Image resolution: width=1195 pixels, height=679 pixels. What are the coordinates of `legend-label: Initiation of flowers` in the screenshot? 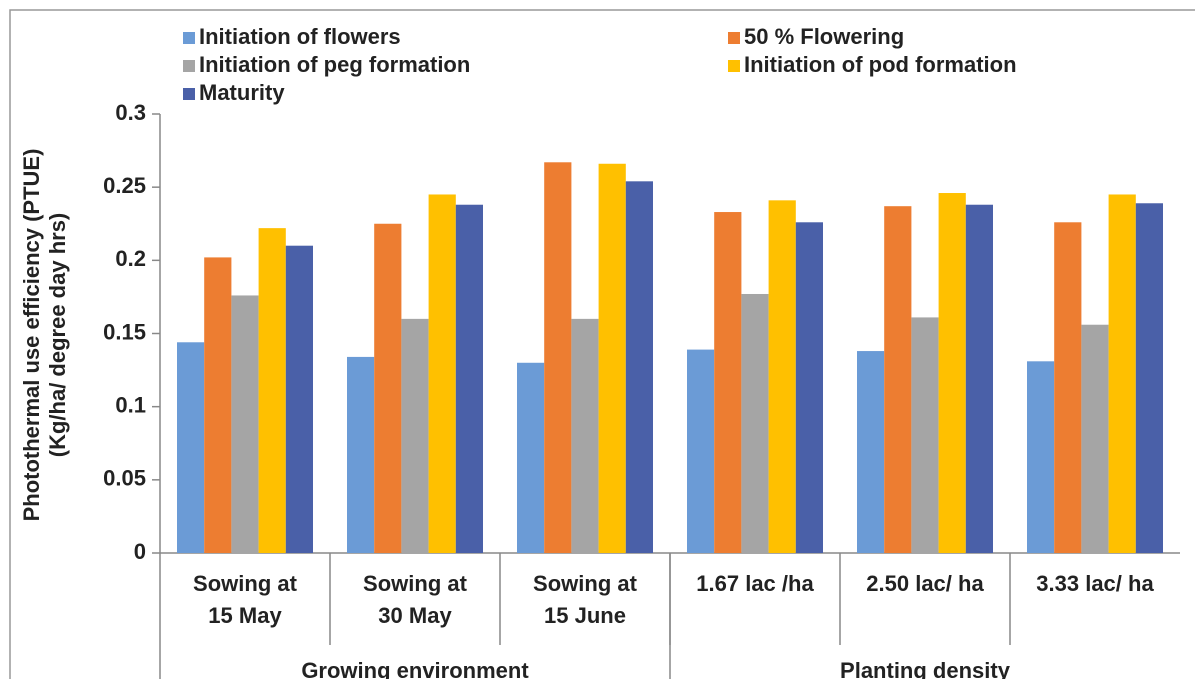 It's located at (300, 36).